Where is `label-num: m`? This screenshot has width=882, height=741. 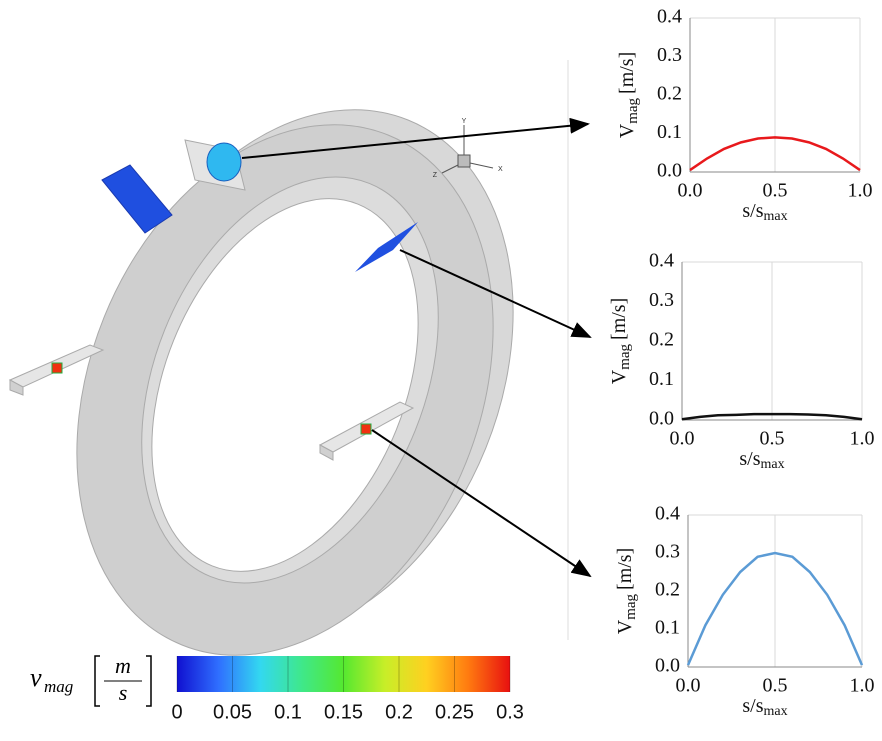 label-num: m is located at coordinates (123, 665).